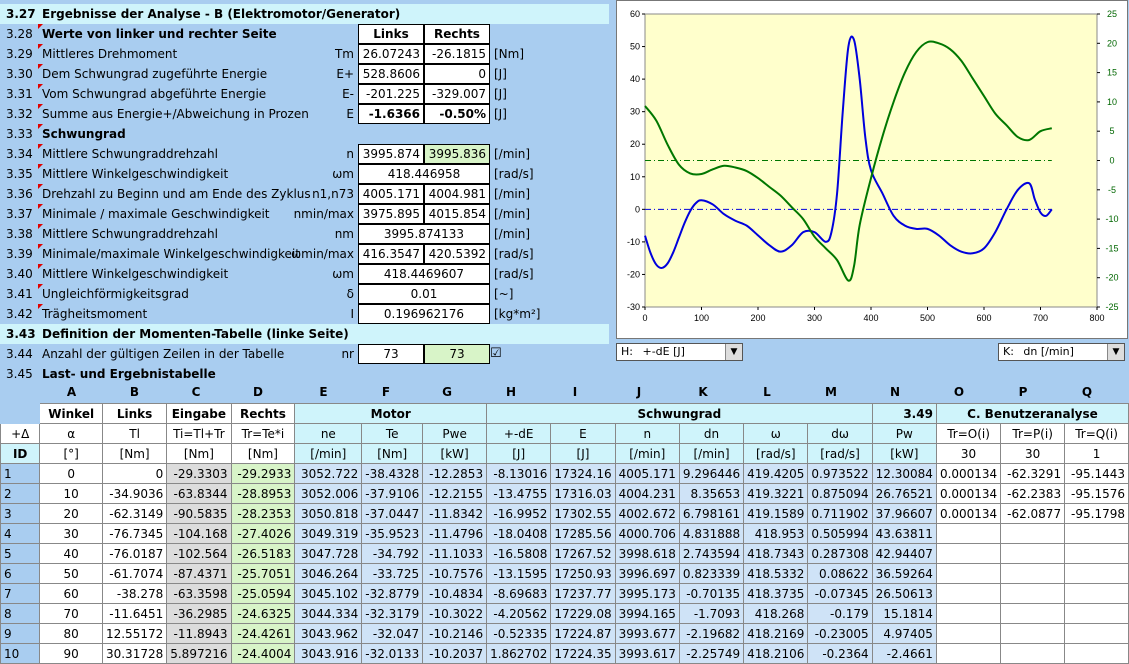 This screenshot has width=1129, height=664. Describe the element at coordinates (263, 433) in the screenshot. I see `column-symbol: Tr=Te*i` at that location.